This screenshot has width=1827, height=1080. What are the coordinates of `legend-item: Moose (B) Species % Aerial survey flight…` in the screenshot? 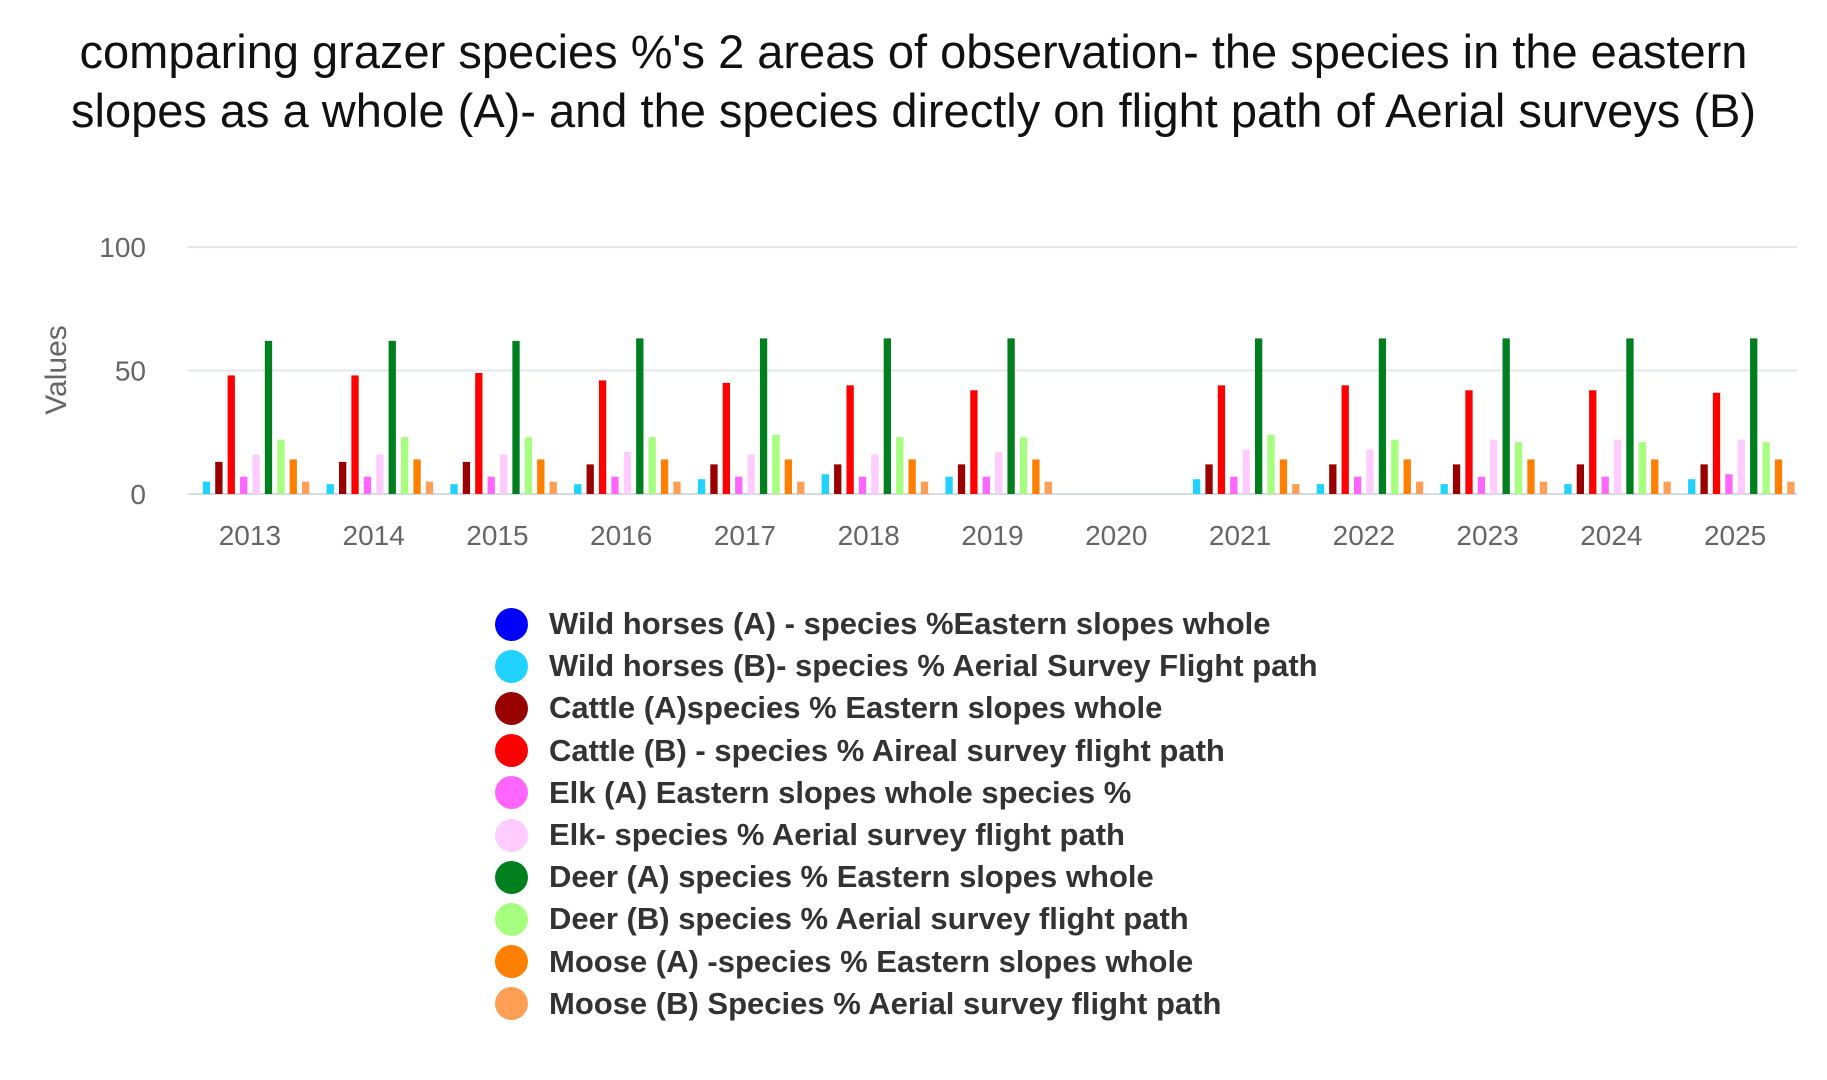 It's located at (906, 1004).